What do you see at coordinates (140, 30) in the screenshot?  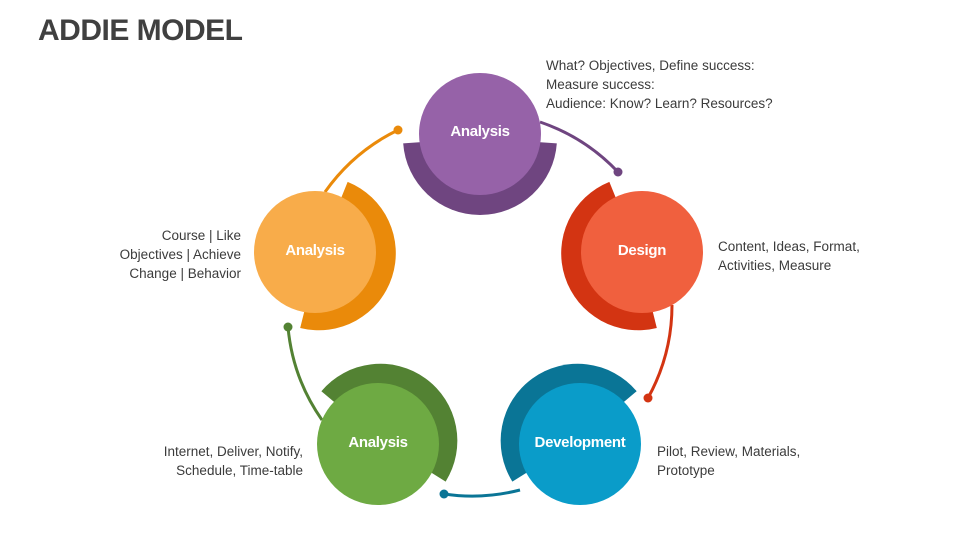 I see `page-title: ADDIE MODEL` at bounding box center [140, 30].